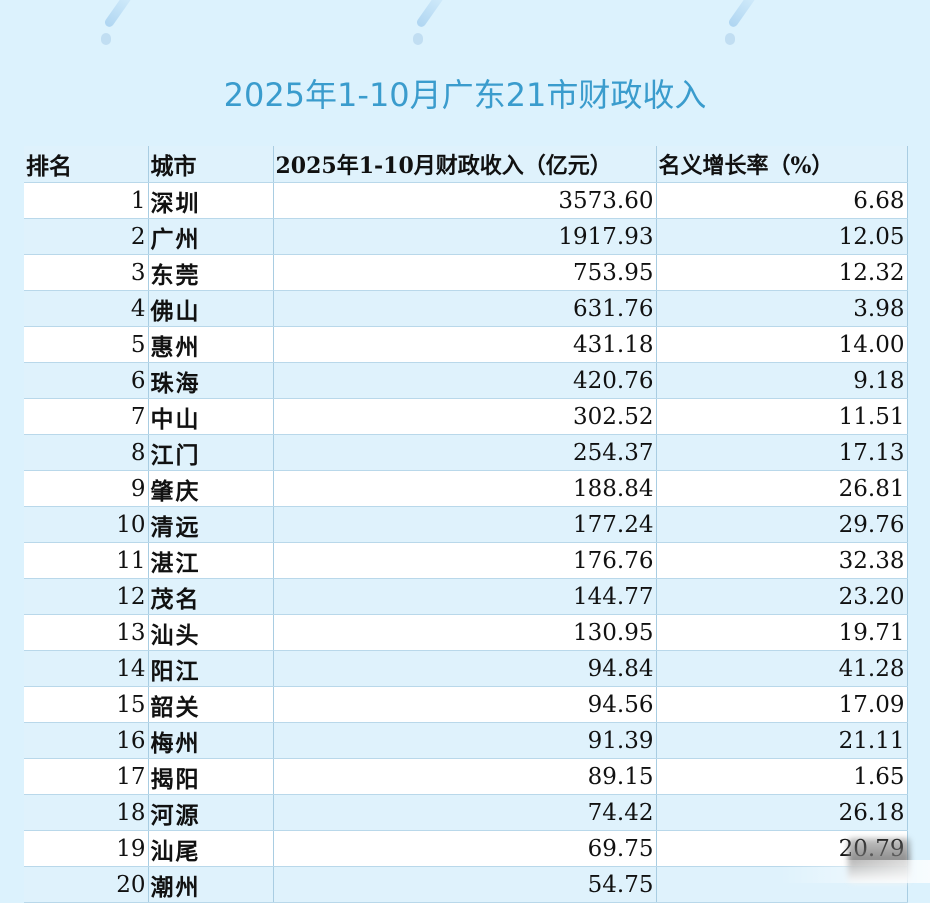 The width and height of the screenshot is (930, 903). I want to click on city-cell: 江门, so click(211, 452).